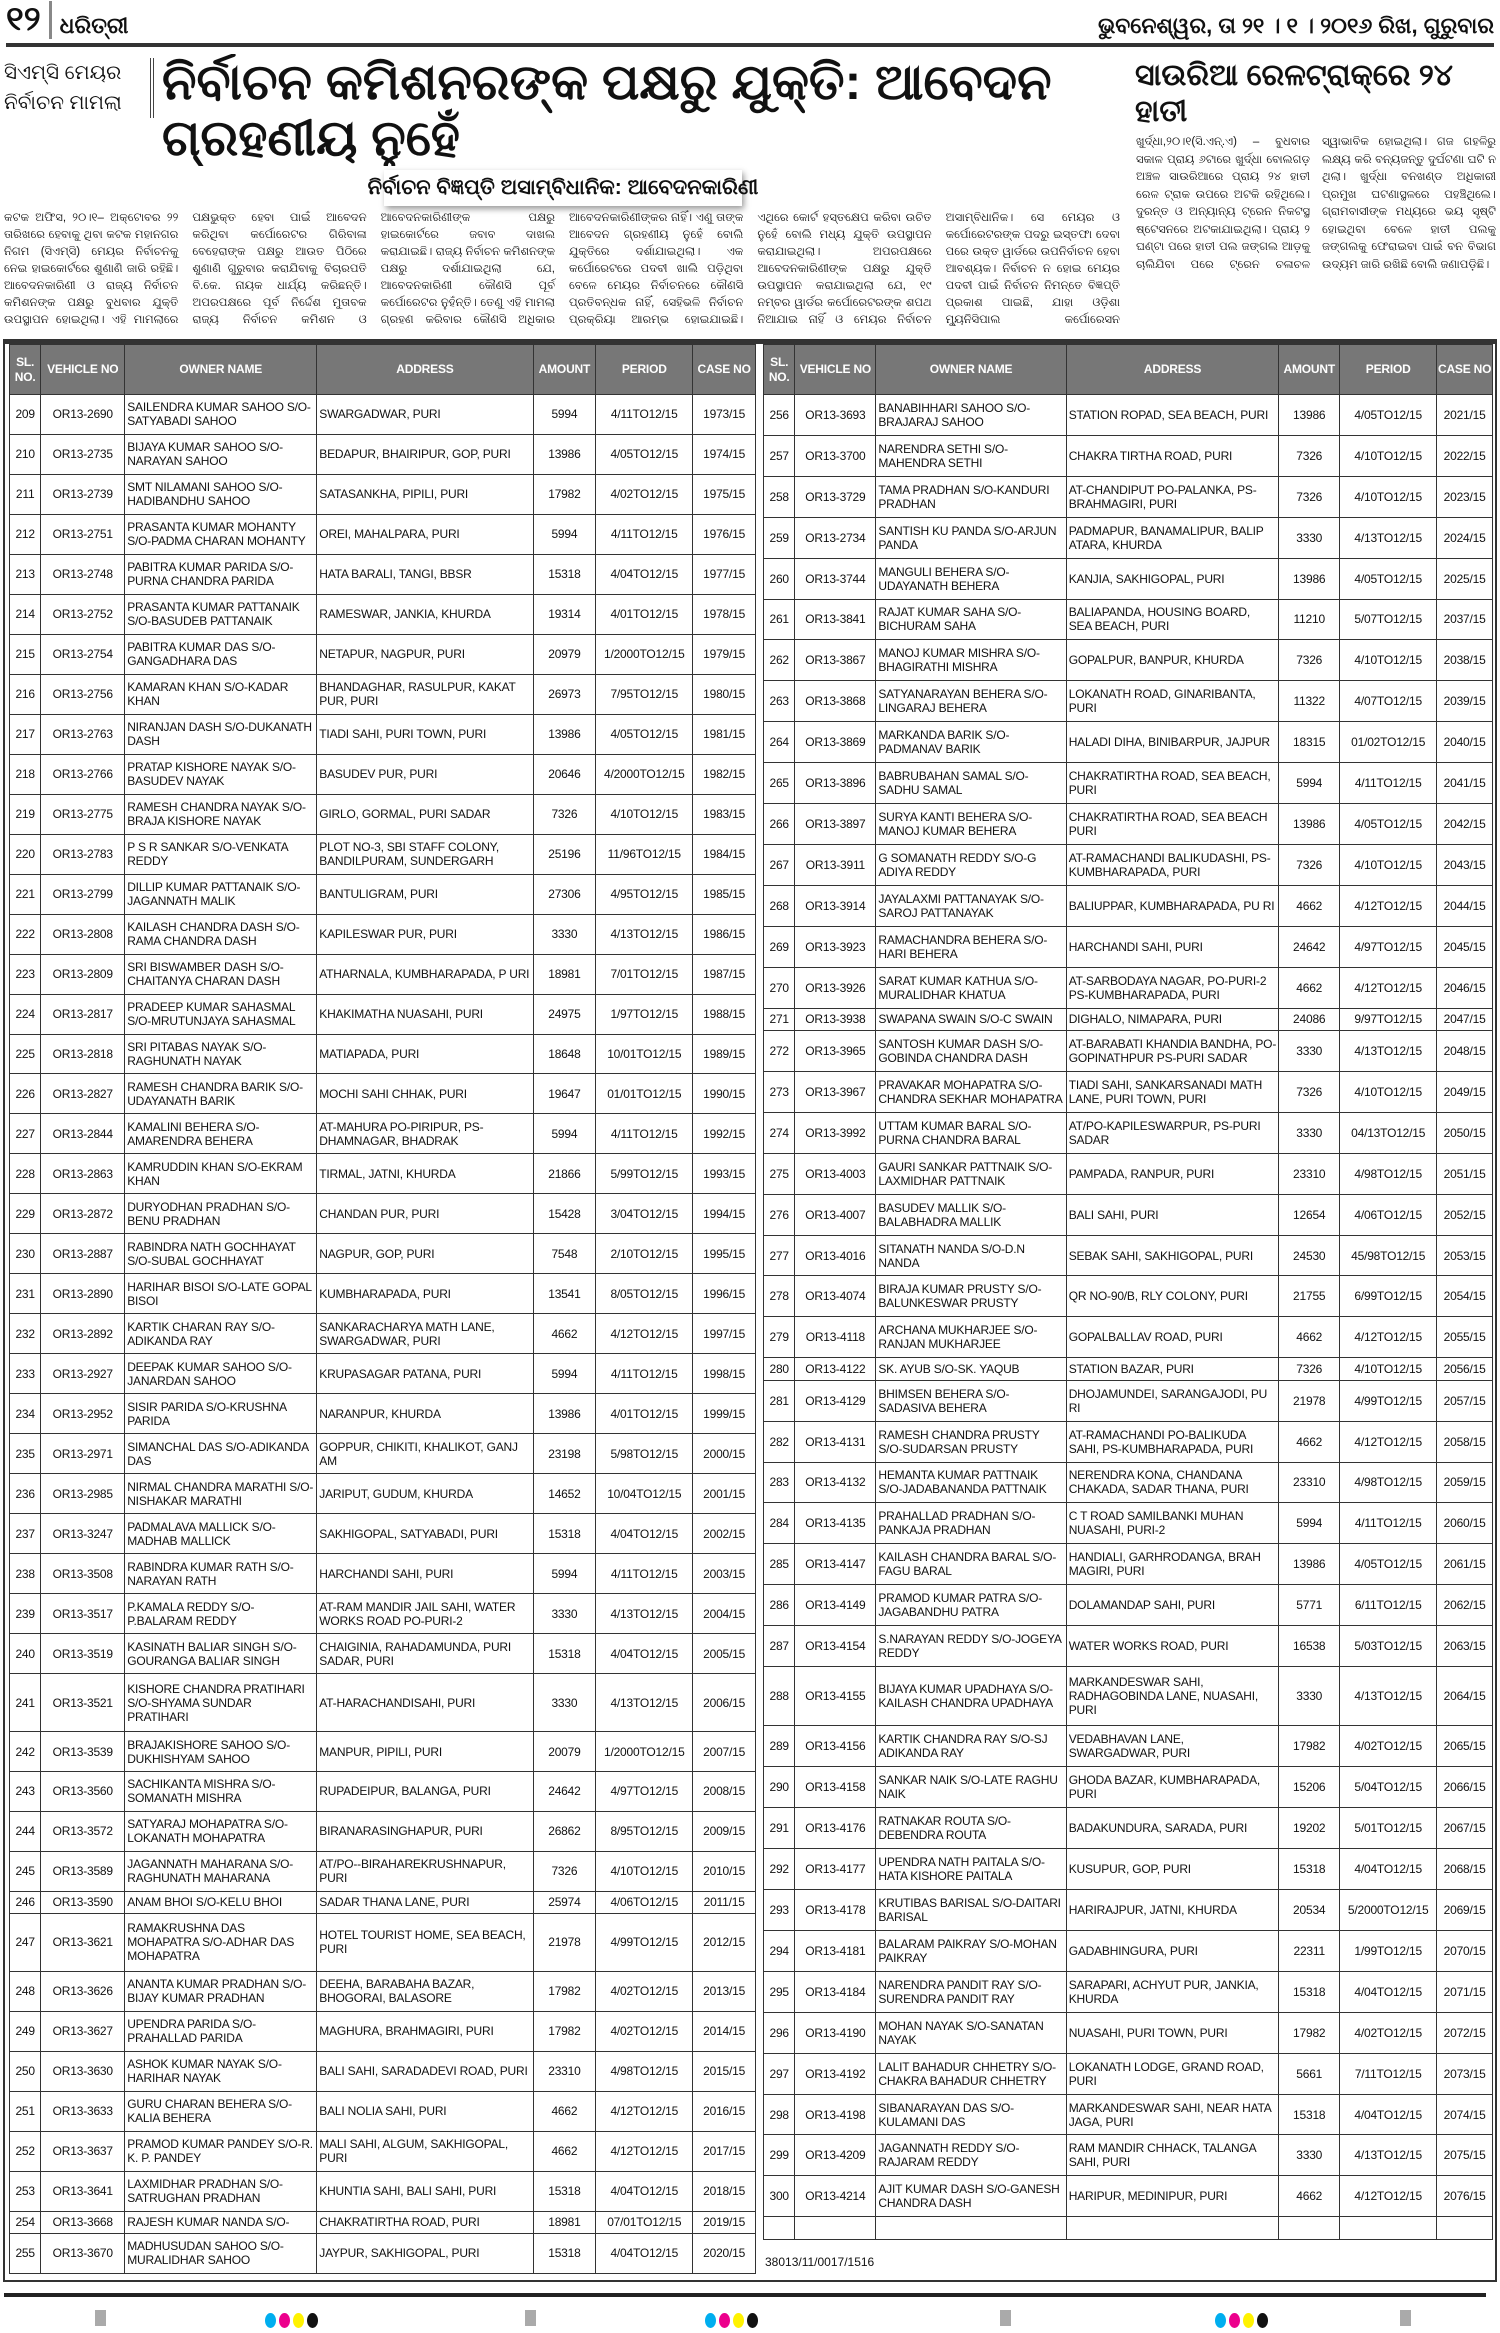 Image resolution: width=1500 pixels, height=2333 pixels. I want to click on address-cell: CHAKRA TIRTHA ROAD, PURI, so click(1172, 455).